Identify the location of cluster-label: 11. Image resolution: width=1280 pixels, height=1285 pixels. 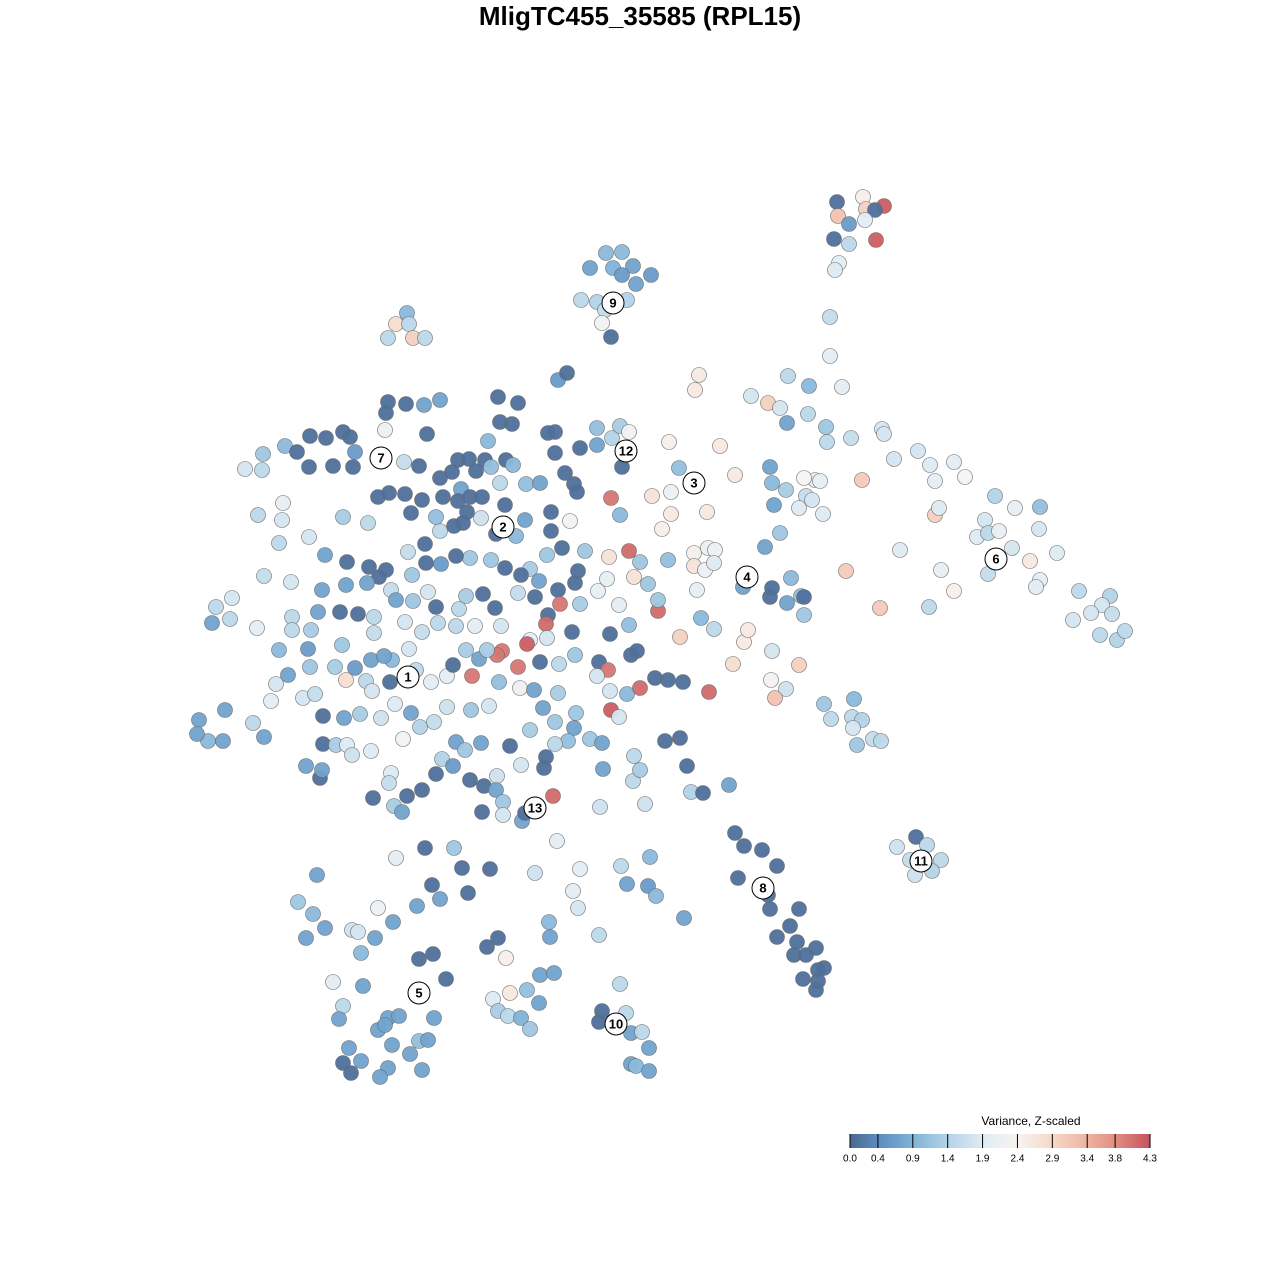
(921, 860).